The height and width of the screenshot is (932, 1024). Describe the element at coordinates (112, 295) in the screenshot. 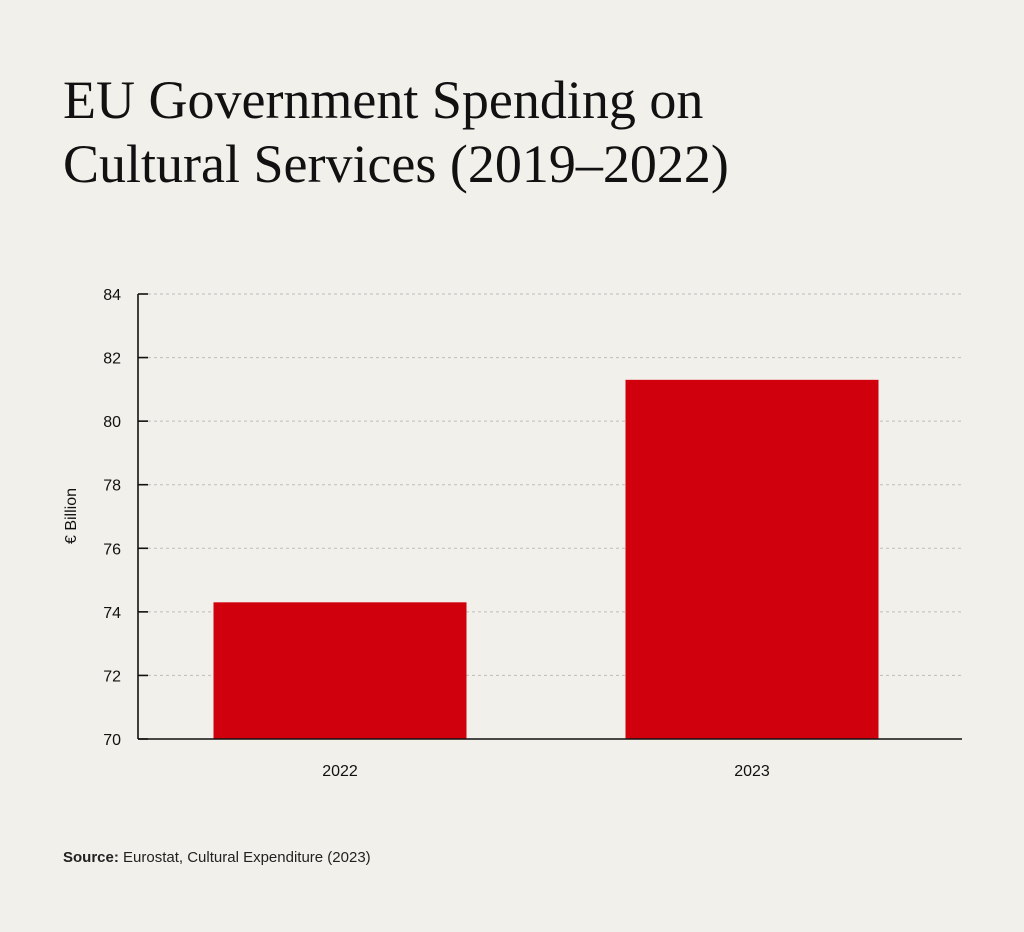

I see `y-tick-label: 84` at that location.